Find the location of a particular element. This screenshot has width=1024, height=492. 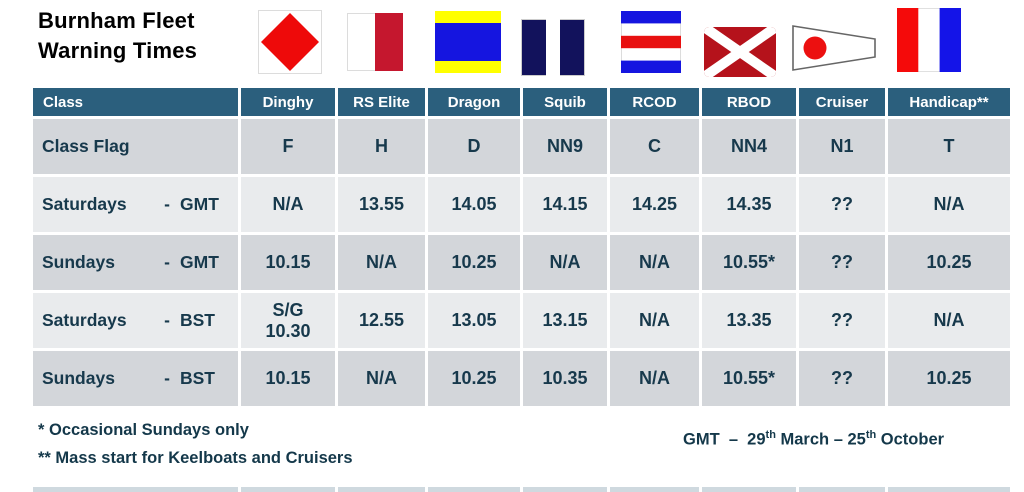

table-cell: 10.35 is located at coordinates (565, 378).